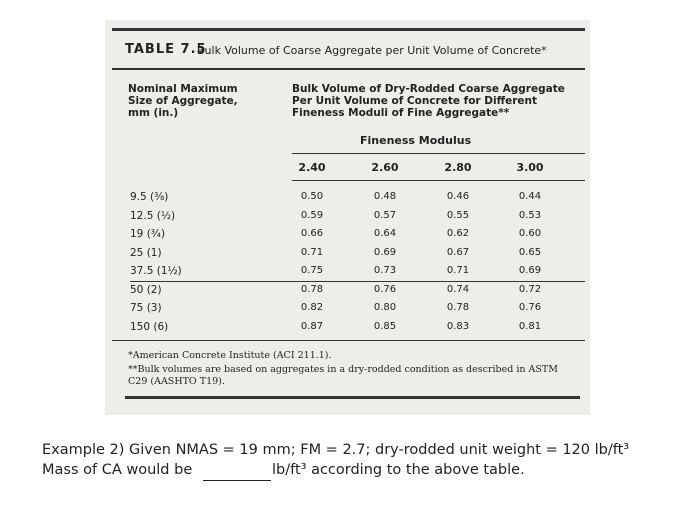  Describe the element at coordinates (385, 167) in the screenshot. I see `modulus: 2.60` at that location.